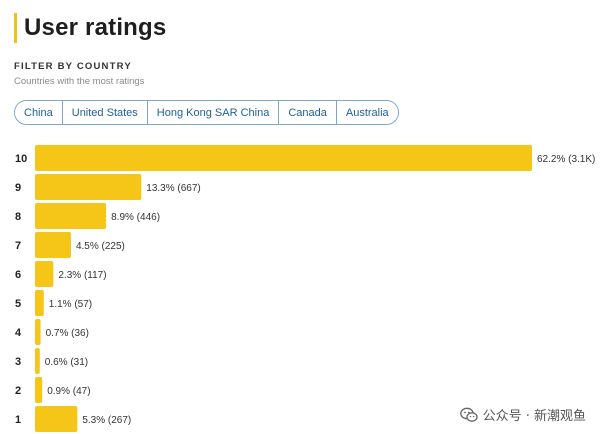 The image size is (600, 434). Describe the element at coordinates (68, 391) in the screenshot. I see `rating-value-label: 0.9% (47)` at that location.